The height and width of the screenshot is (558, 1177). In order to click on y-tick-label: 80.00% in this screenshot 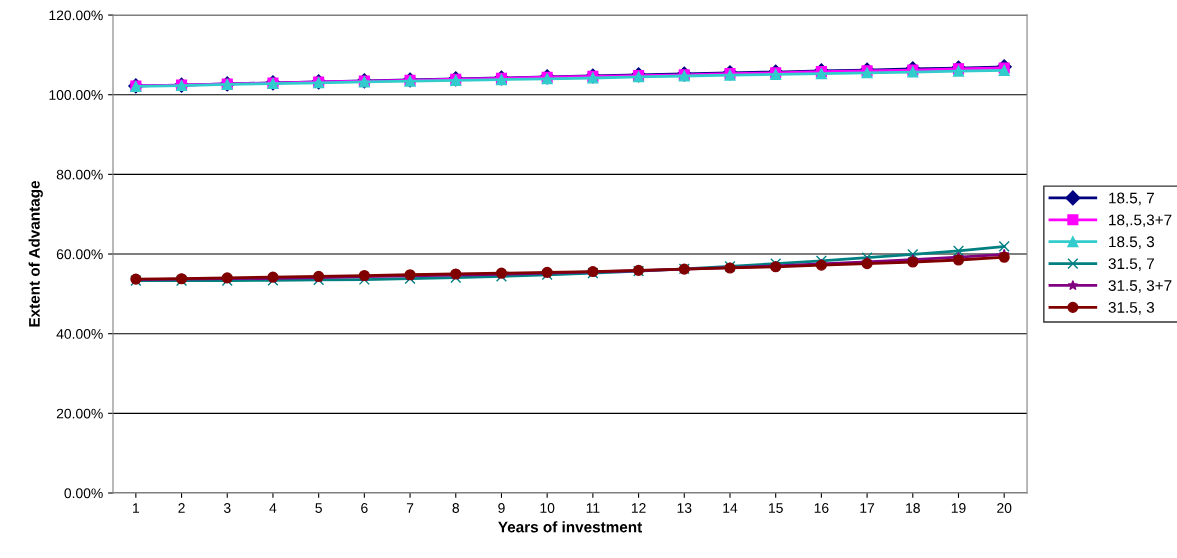, I will do `click(79, 174)`.